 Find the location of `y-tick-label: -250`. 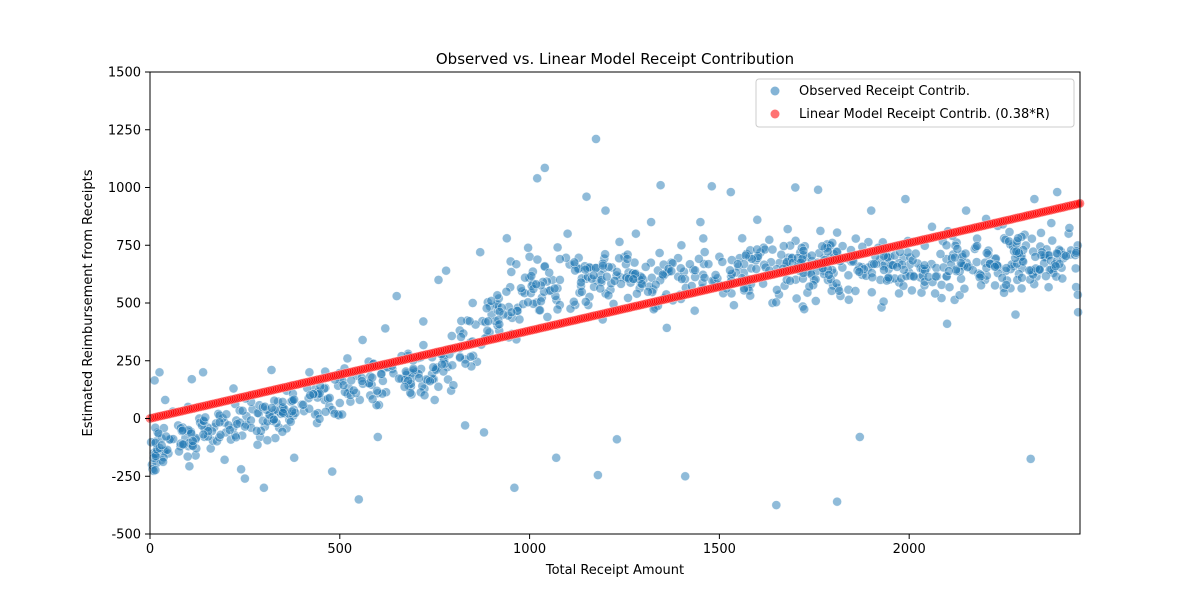

y-tick-label: -250 is located at coordinates (126, 477).